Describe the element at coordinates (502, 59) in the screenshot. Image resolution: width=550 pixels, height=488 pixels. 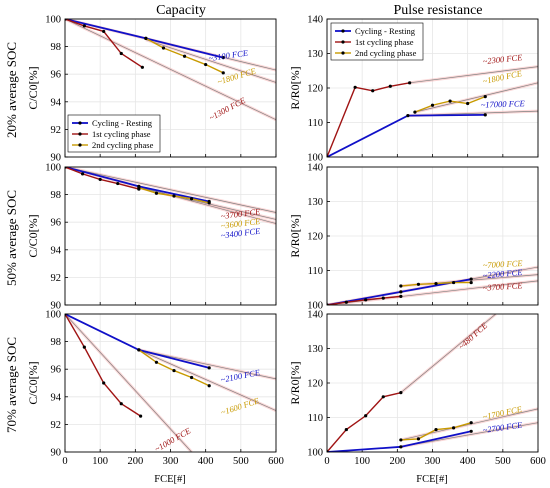
I see `annotation-label: ~2300 FCE` at that location.